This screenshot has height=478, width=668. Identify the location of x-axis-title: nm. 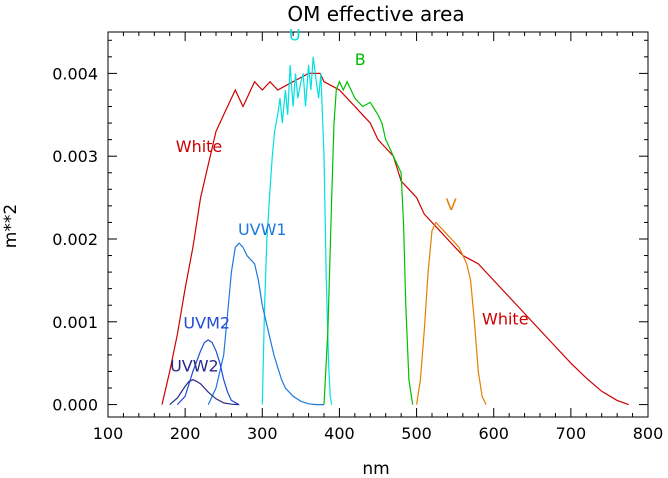
(375, 468).